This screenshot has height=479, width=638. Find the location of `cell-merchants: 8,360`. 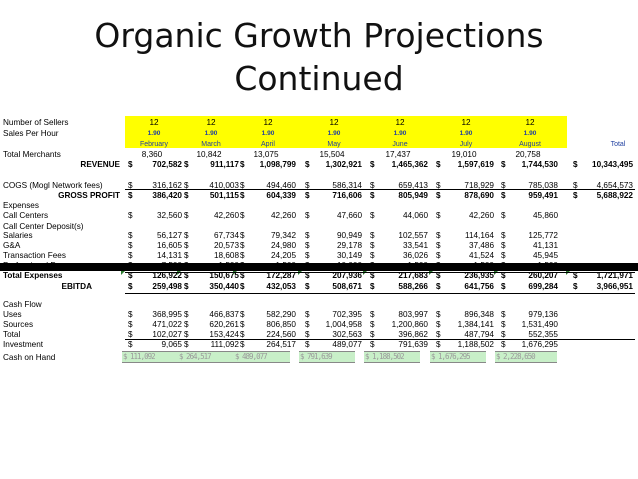

cell-merchants: 8,360 is located at coordinates (152, 154).